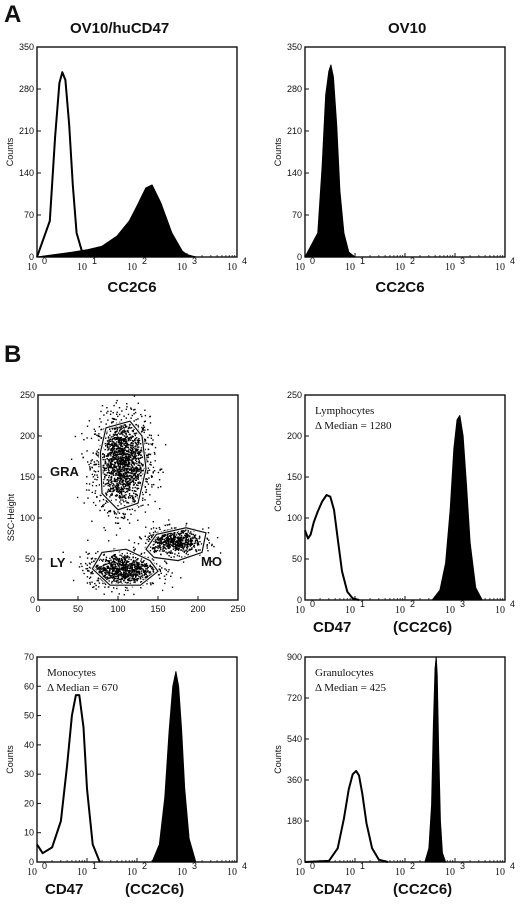 The width and height of the screenshot is (520, 918). What do you see at coordinates (211, 561) in the screenshot?
I see `gate-label-mo: MO` at bounding box center [211, 561].